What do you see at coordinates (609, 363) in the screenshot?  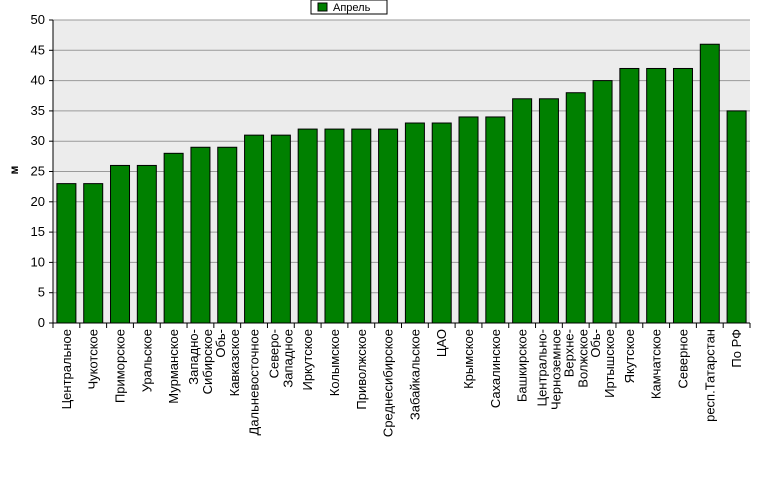 I see `x-tick-label: Иртышское` at bounding box center [609, 363].